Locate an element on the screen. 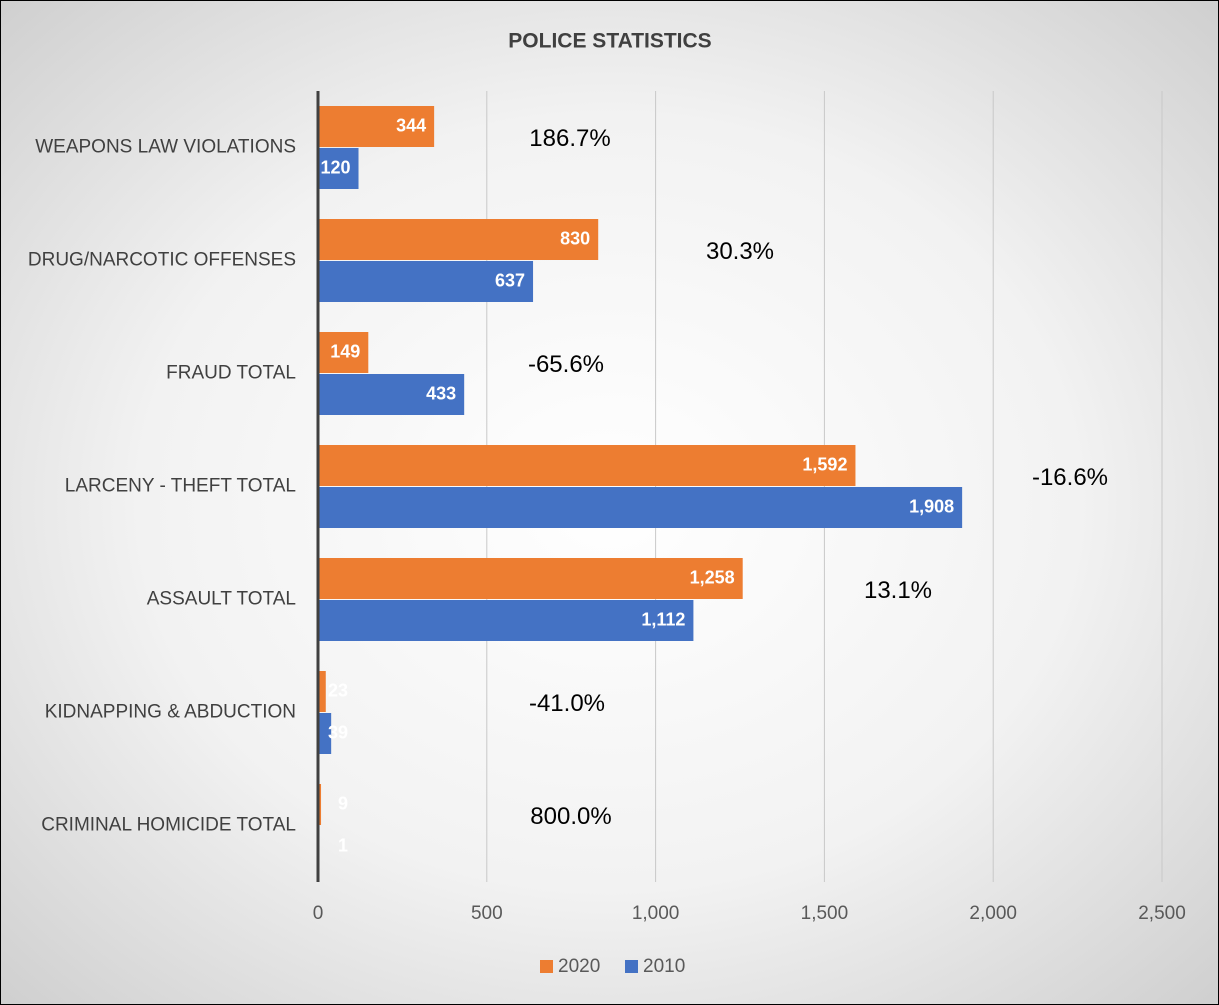 The height and width of the screenshot is (1005, 1219). data-label: 149 is located at coordinates (345, 351).